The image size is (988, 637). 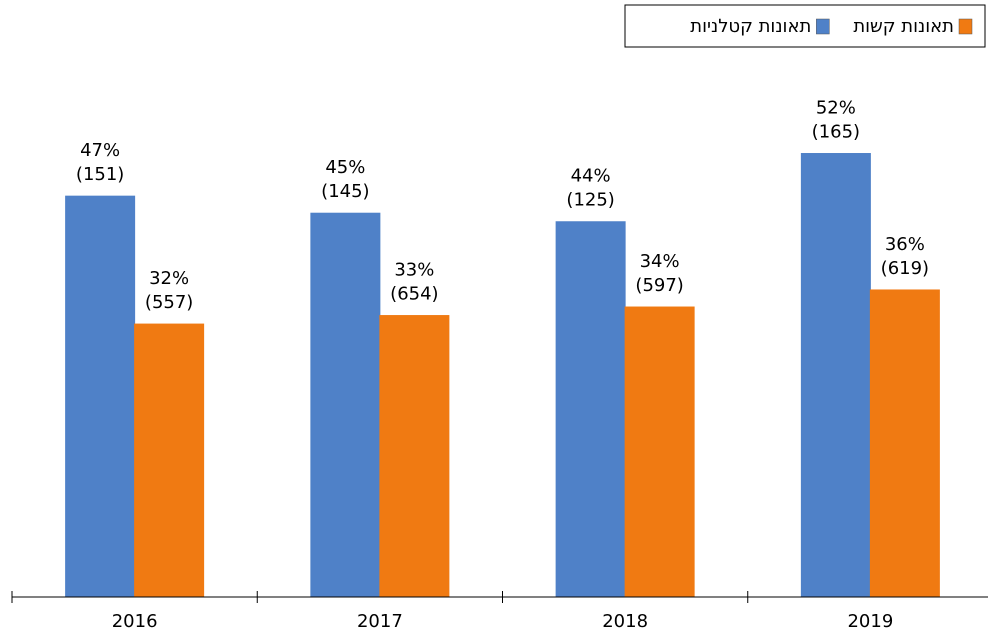 I want to click on value-label: (557), so click(x=169, y=302).